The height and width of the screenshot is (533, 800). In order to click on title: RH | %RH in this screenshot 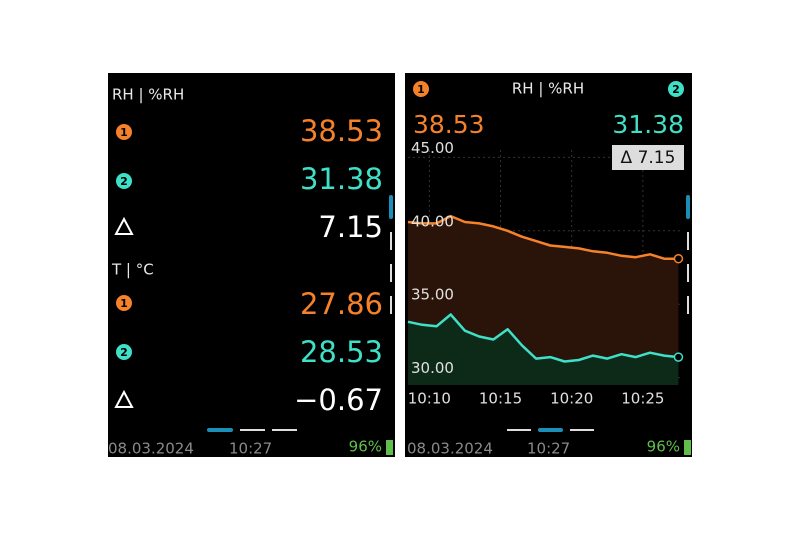, I will do `click(548, 89)`.